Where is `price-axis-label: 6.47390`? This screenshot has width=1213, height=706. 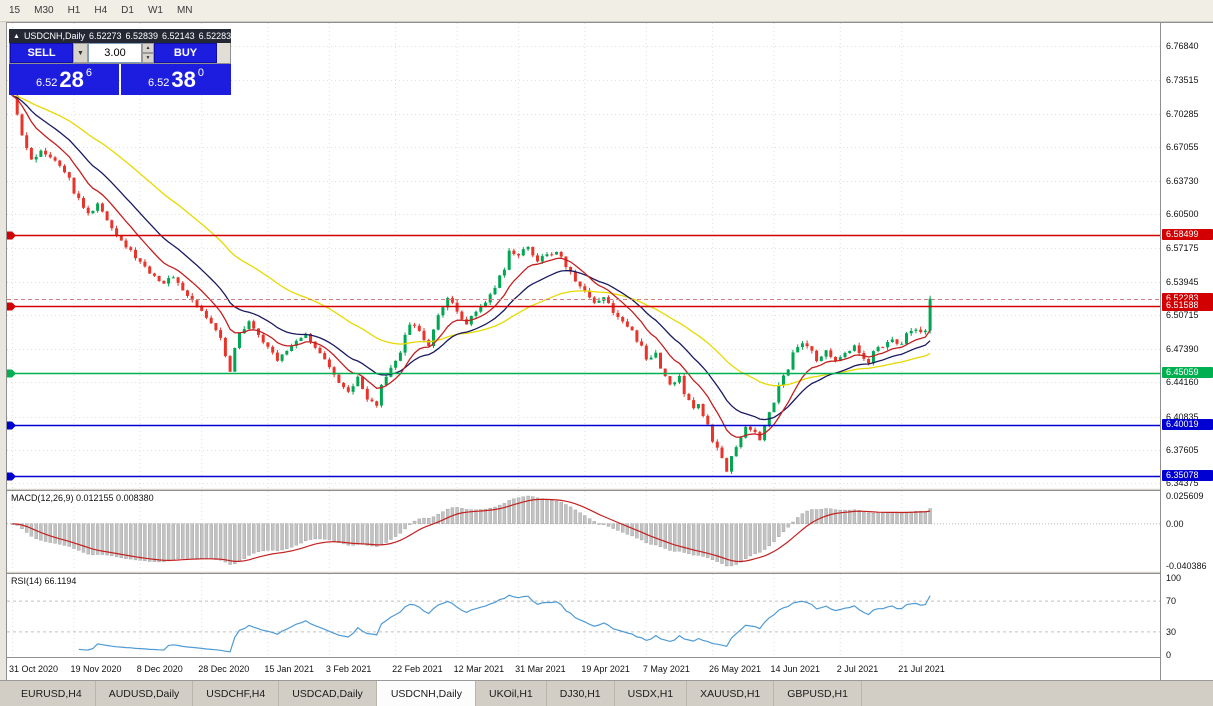
price-axis-label: 6.47390 is located at coordinates (1182, 349).